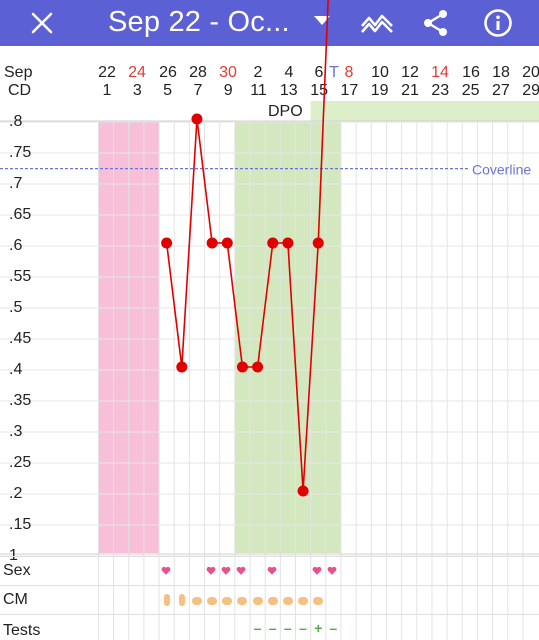 This screenshot has height=640, width=539. I want to click on share-icon, so click(435, 23).